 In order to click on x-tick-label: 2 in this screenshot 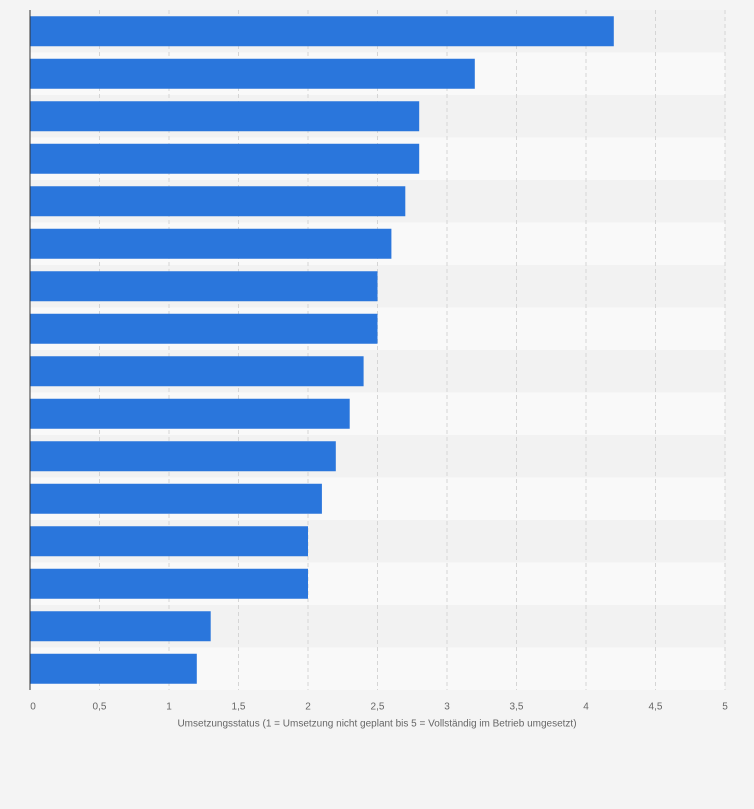, I will do `click(308, 707)`.